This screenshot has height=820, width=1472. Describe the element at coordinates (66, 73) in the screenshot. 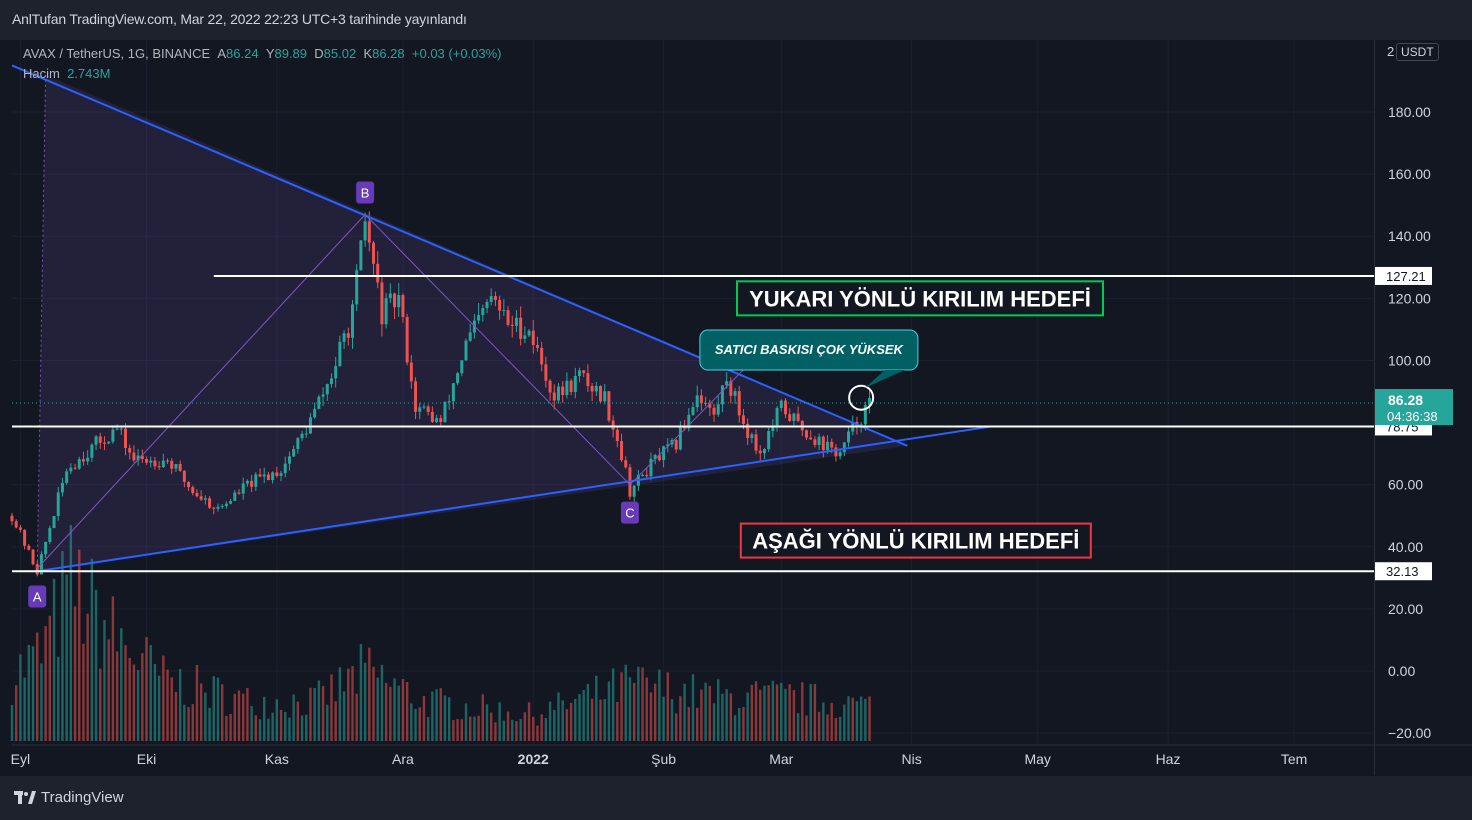

I see `volume-legend: Hacim 2.743M` at that location.